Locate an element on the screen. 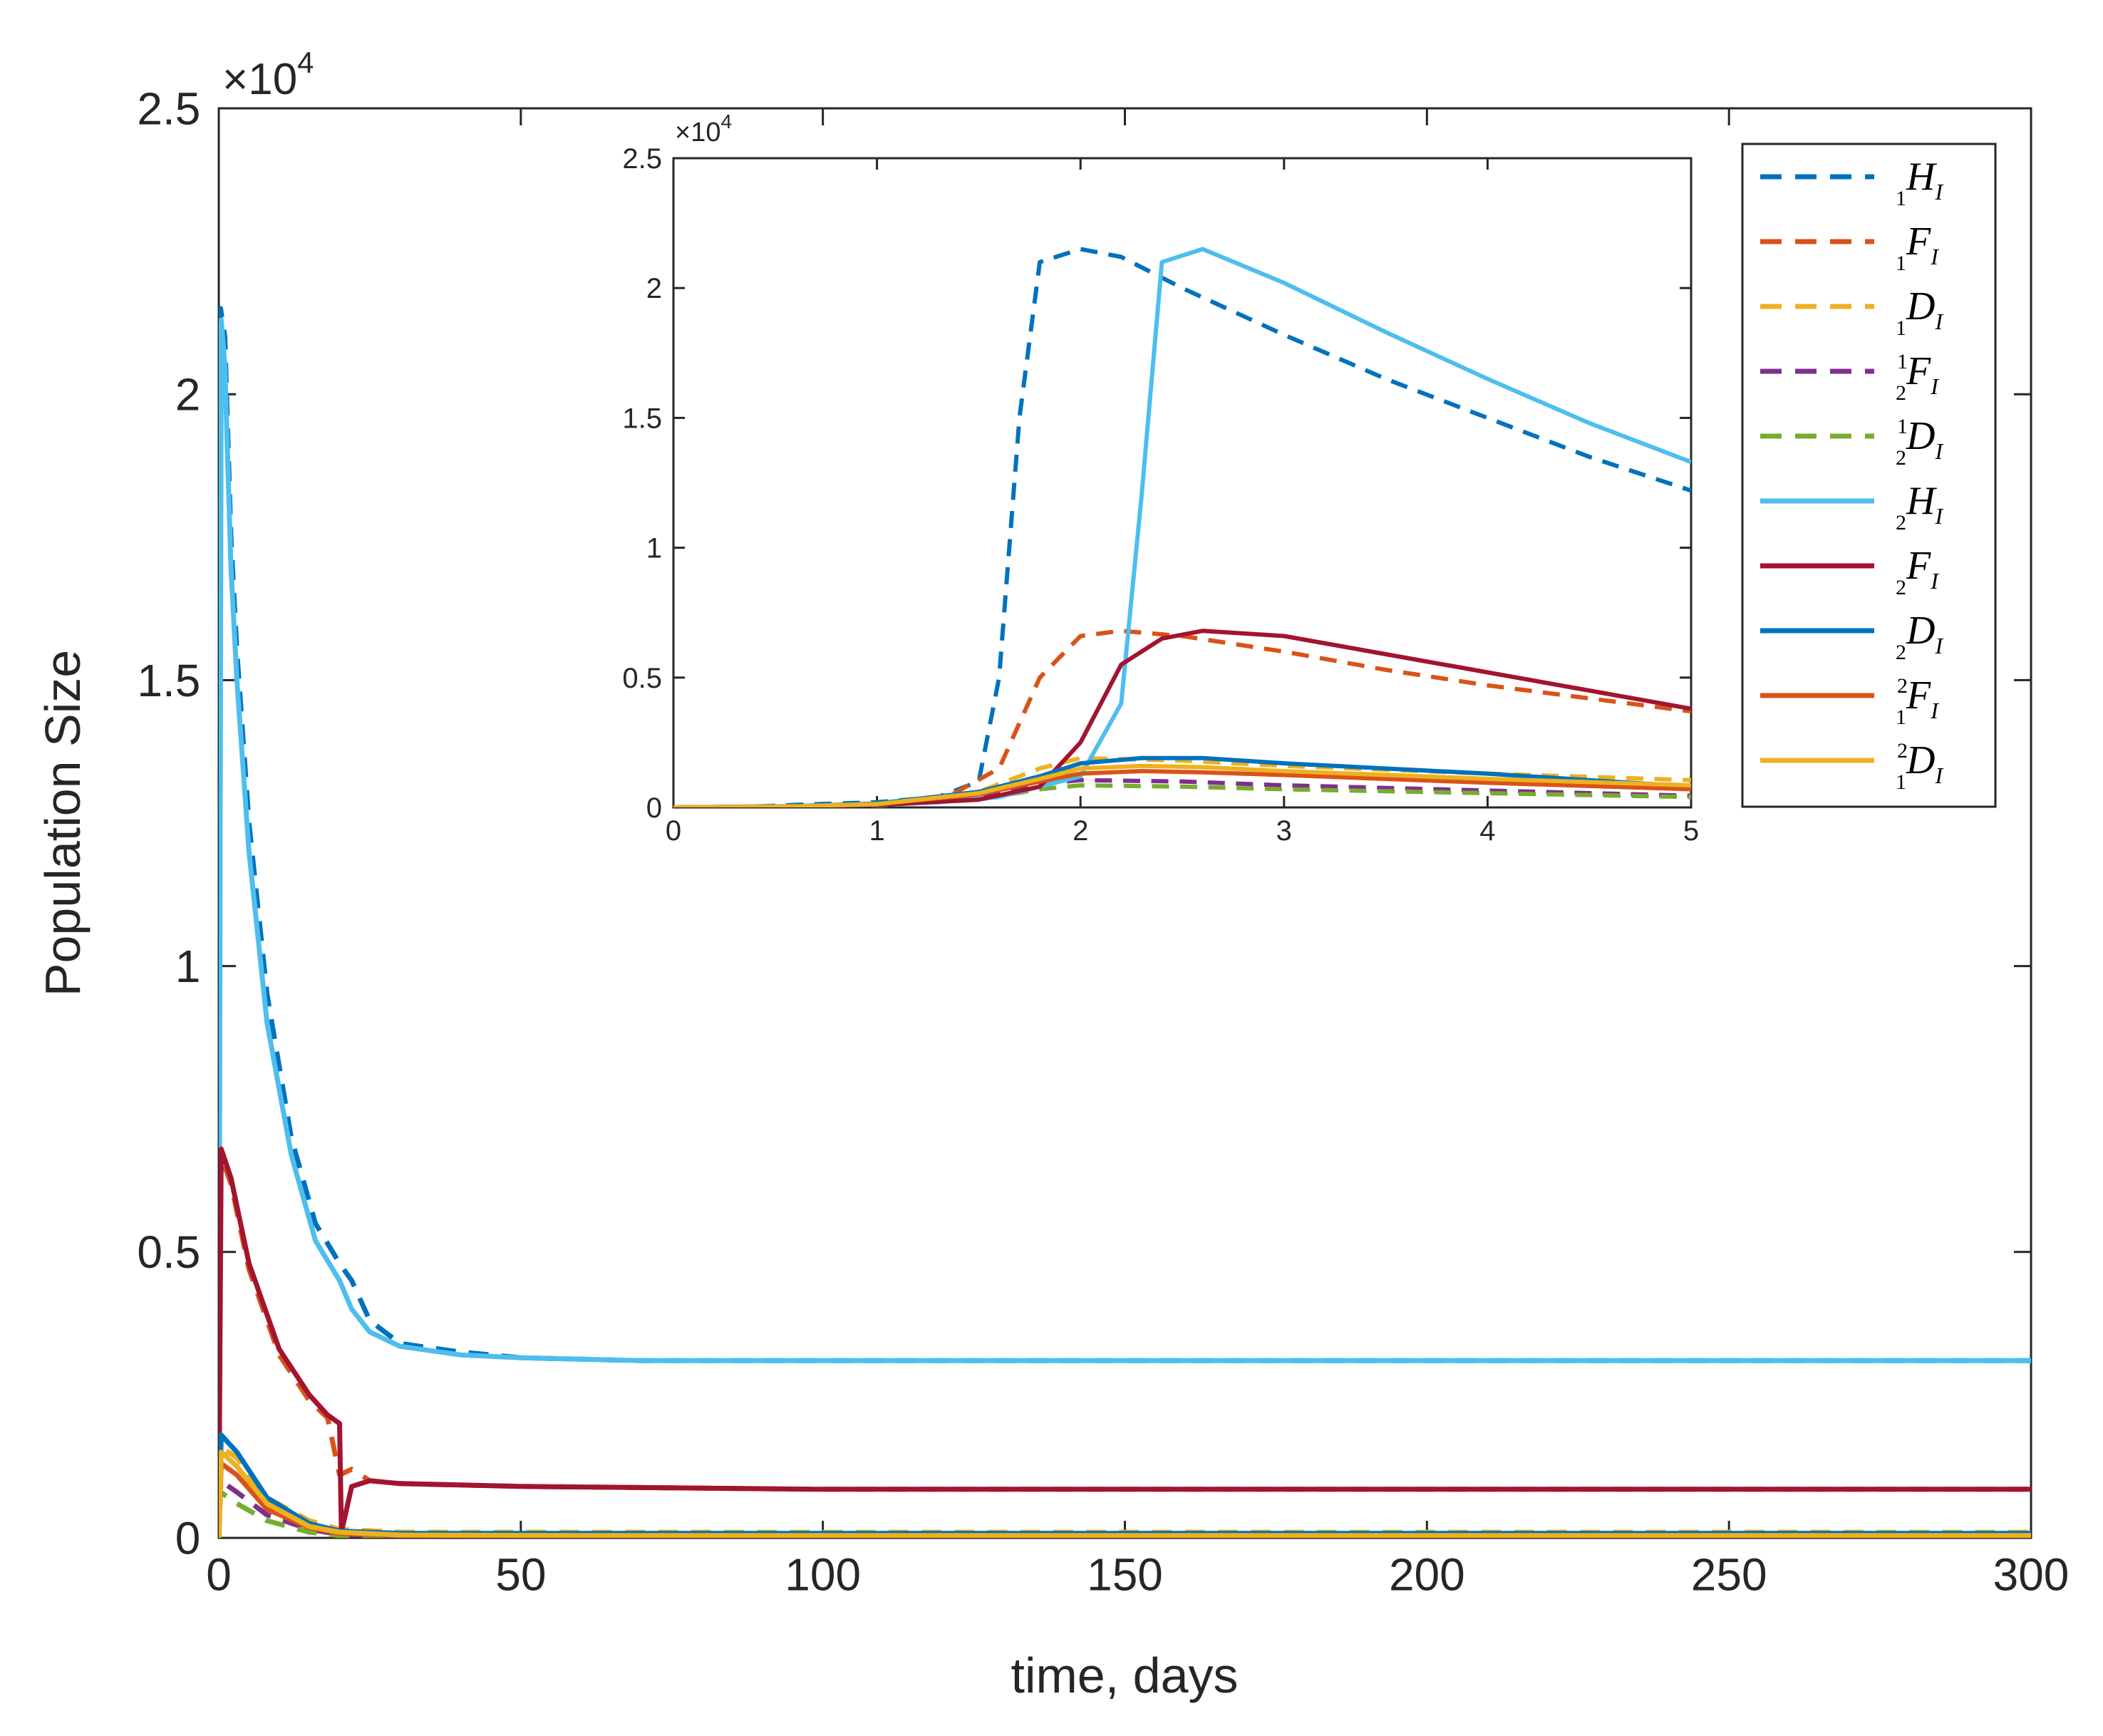 Image resolution: width=2103 pixels, height=1736 pixels. main-y-tick-label: 0.5 is located at coordinates (169, 1252).